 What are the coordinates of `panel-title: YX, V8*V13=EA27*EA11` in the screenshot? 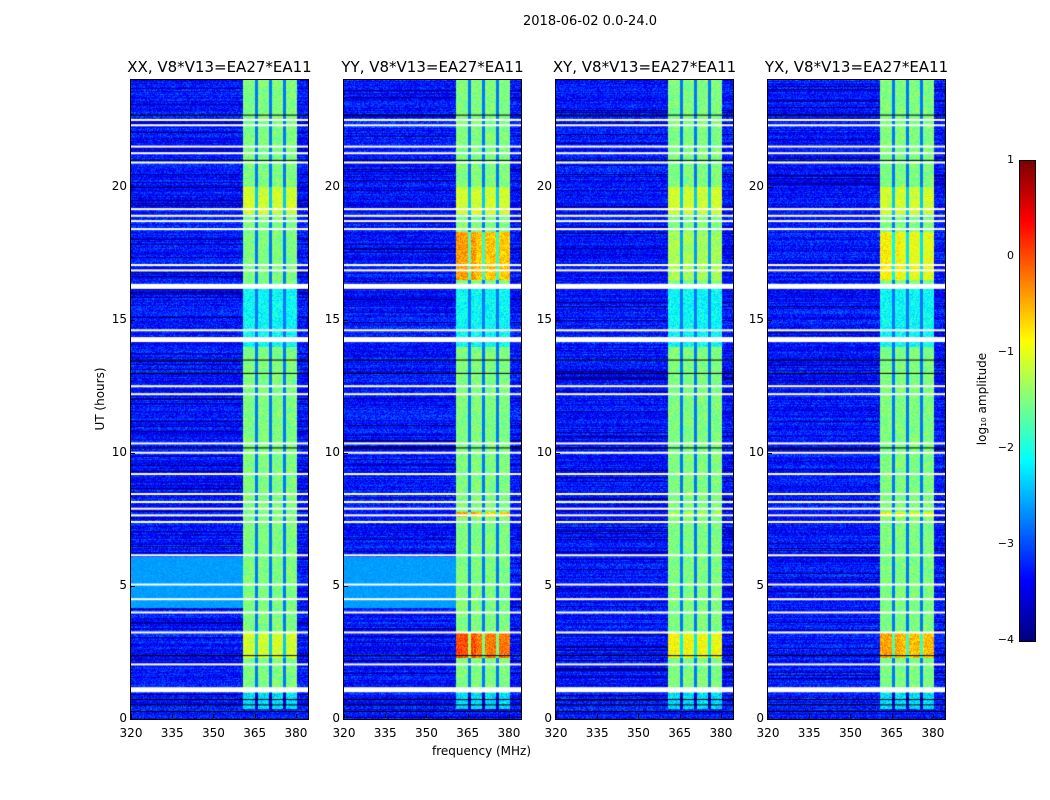 It's located at (856, 67).